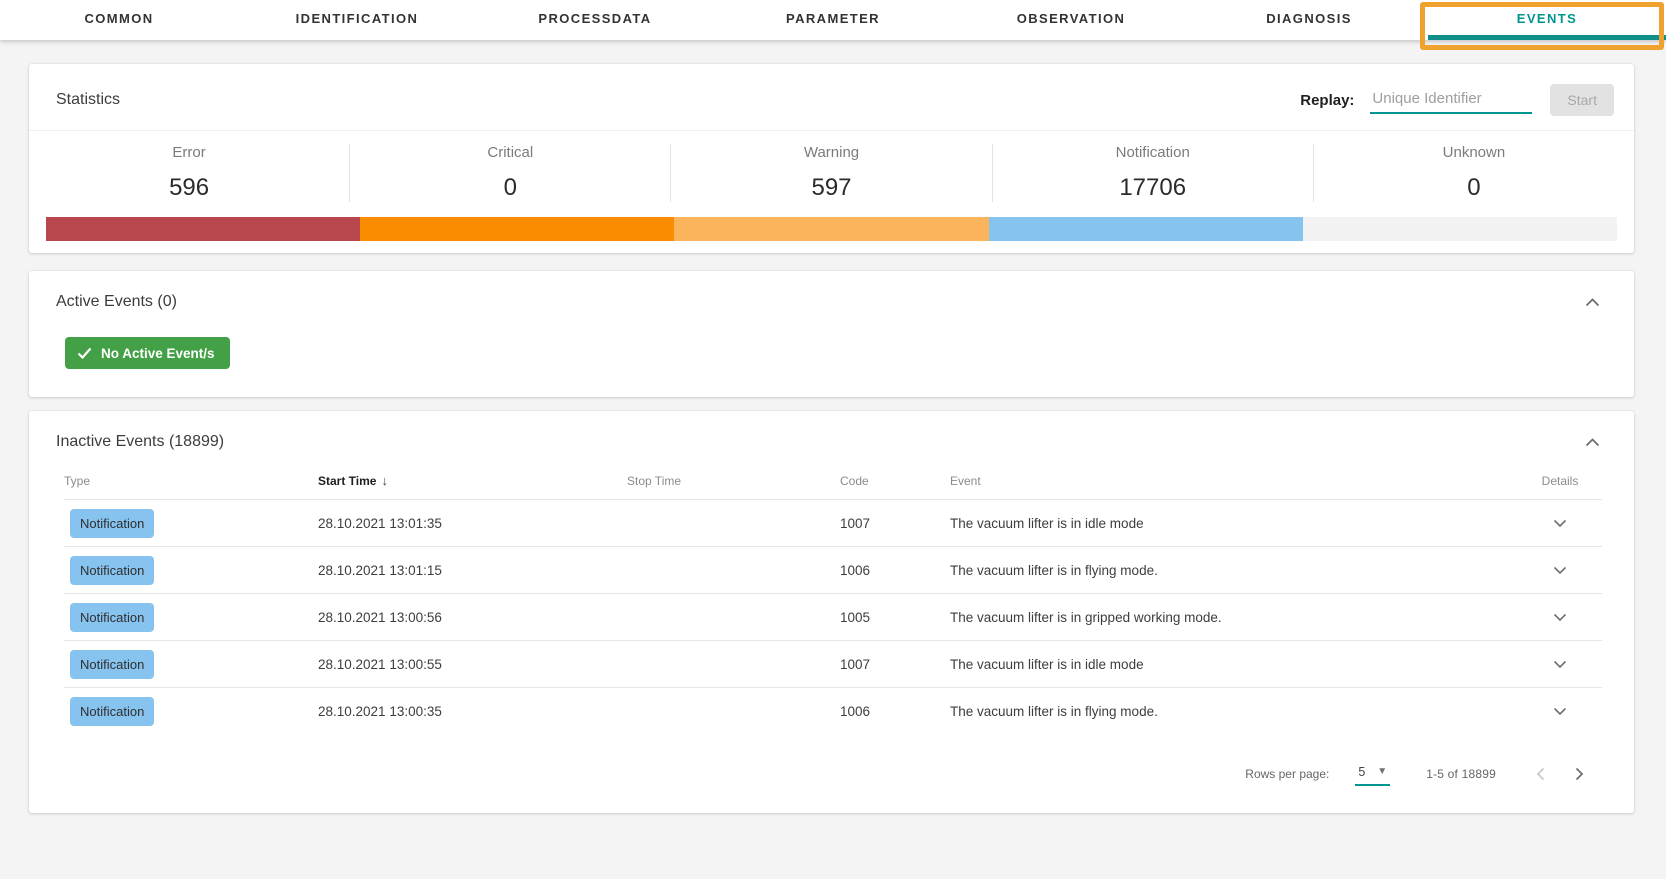 This screenshot has height=879, width=1666. What do you see at coordinates (831, 152) in the screenshot?
I see `stat-warning-label: Warning` at bounding box center [831, 152].